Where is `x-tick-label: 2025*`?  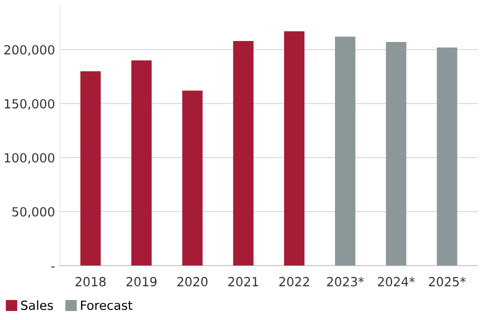 x-tick-label: 2025* is located at coordinates (447, 281).